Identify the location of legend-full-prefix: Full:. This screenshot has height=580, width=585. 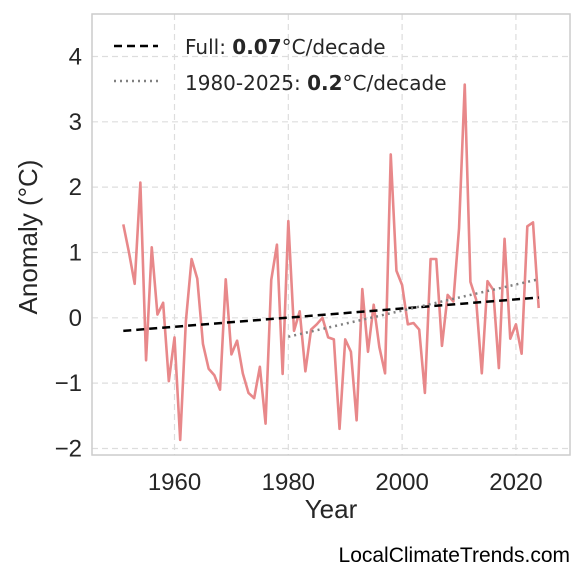
(208, 47).